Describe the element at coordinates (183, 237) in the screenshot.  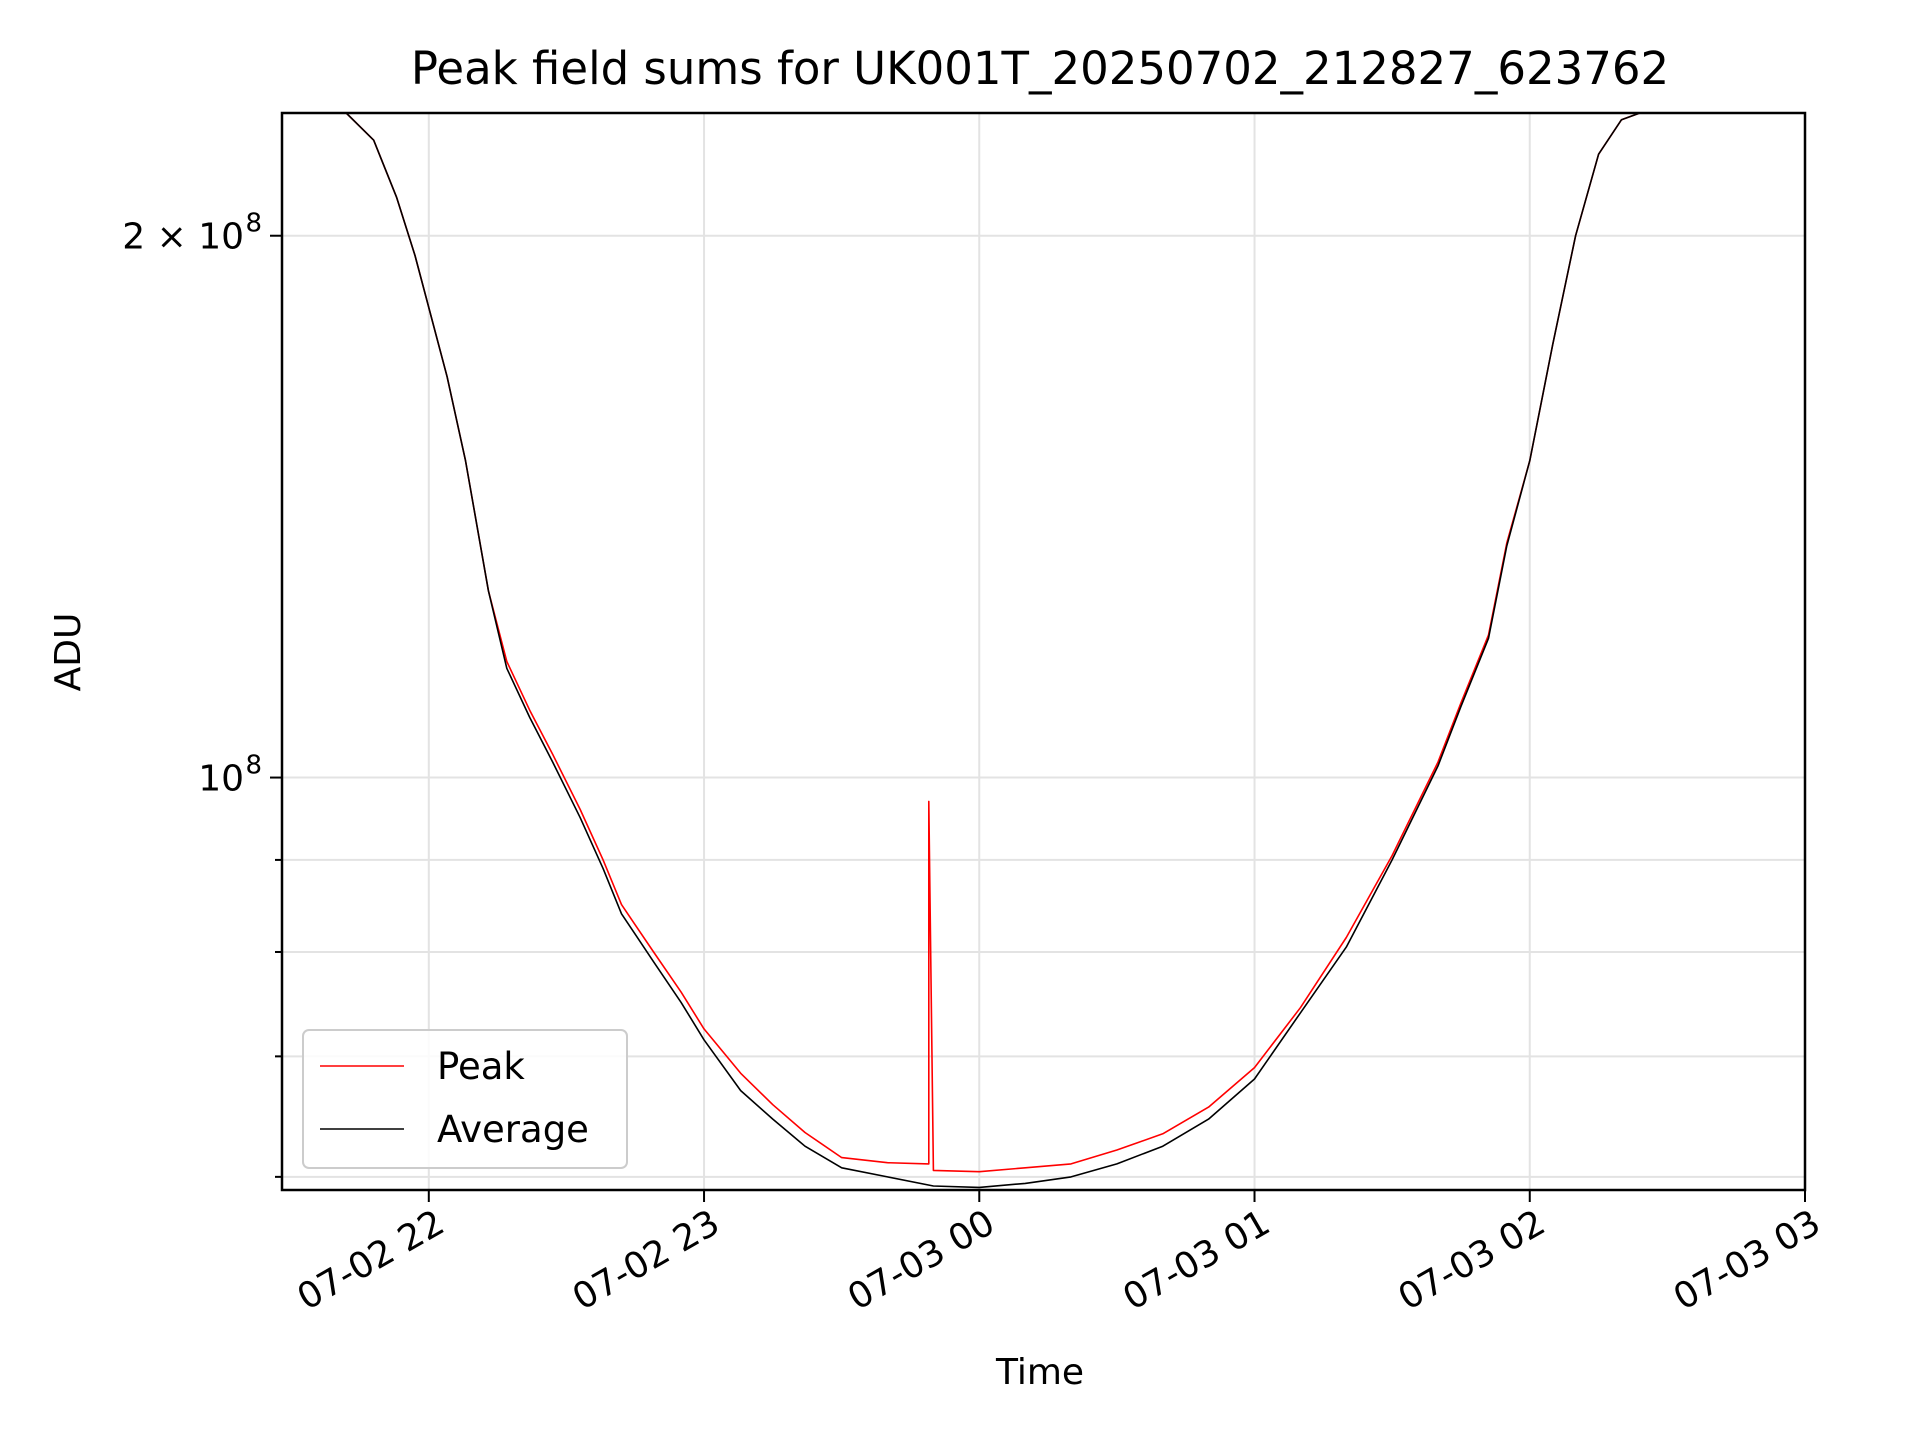
I see `y-tick-base: 2 × 10` at that location.